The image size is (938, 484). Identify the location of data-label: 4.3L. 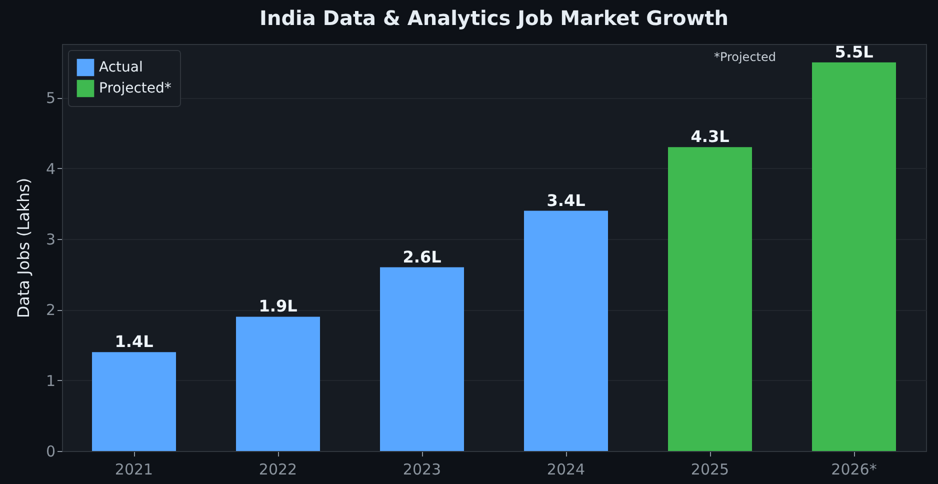
(710, 136).